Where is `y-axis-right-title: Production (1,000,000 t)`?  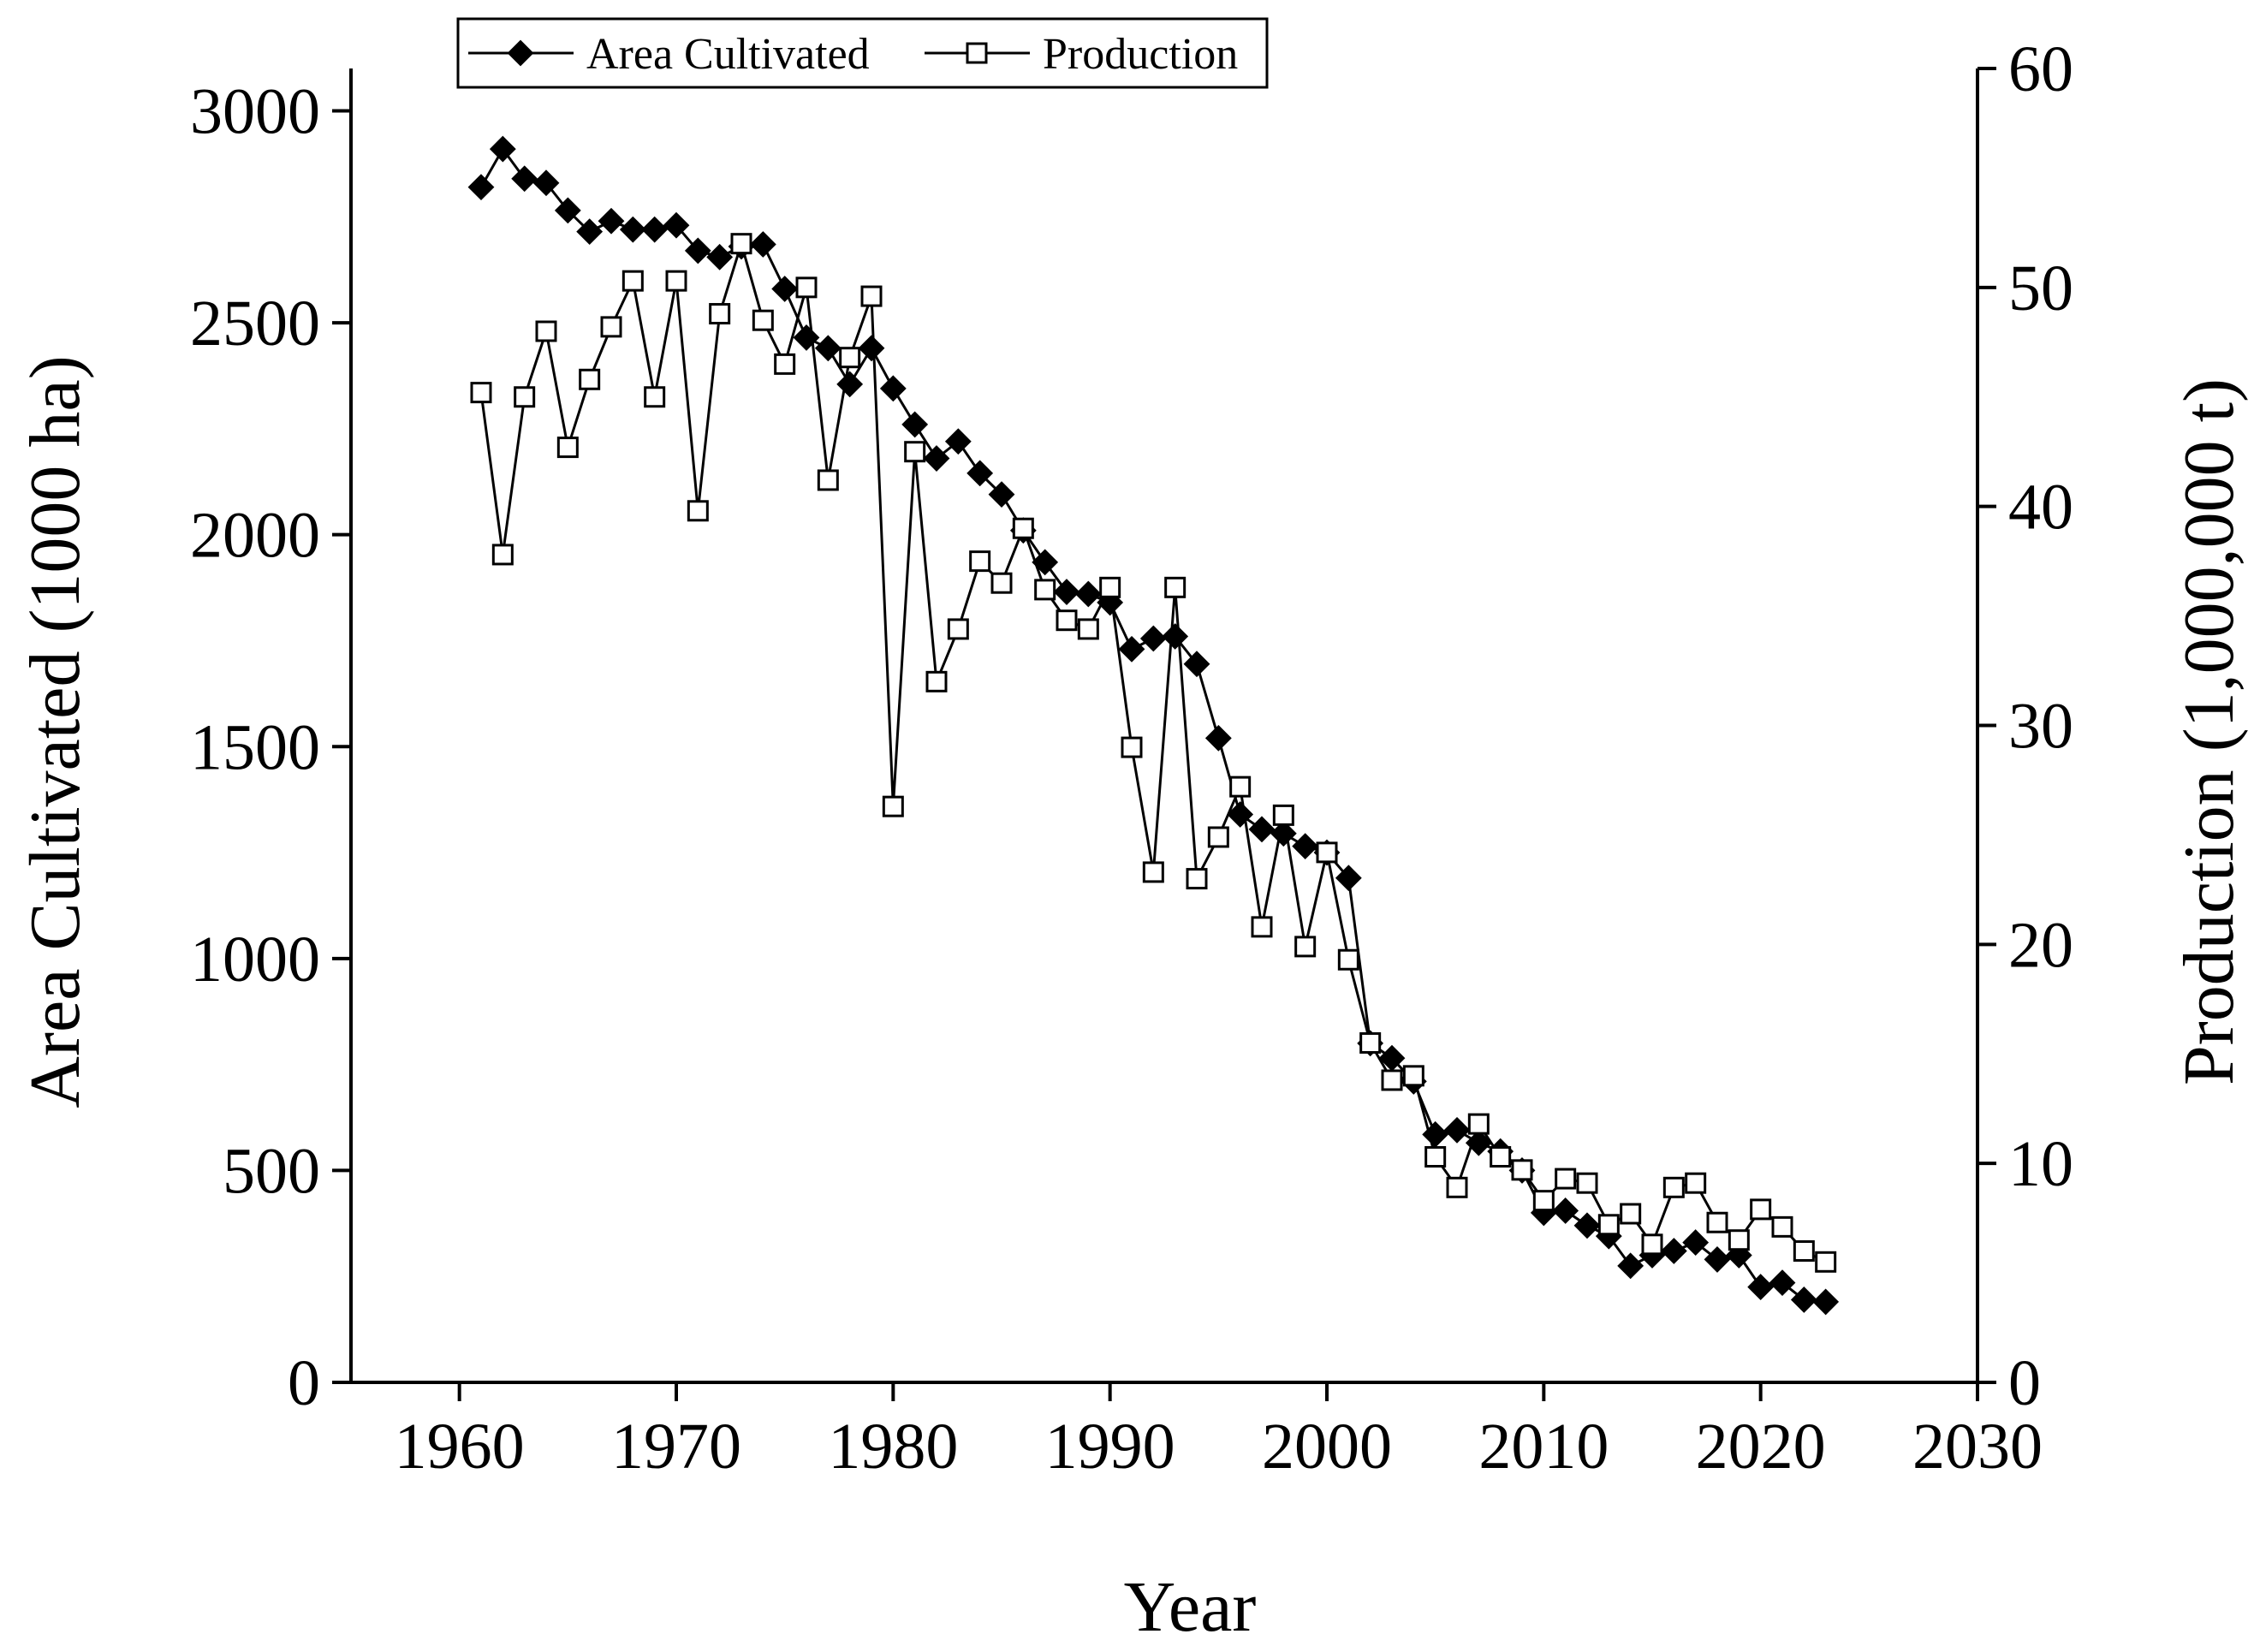
y-axis-right-title: Production (1,000,000 t) is located at coordinates (2209, 731).